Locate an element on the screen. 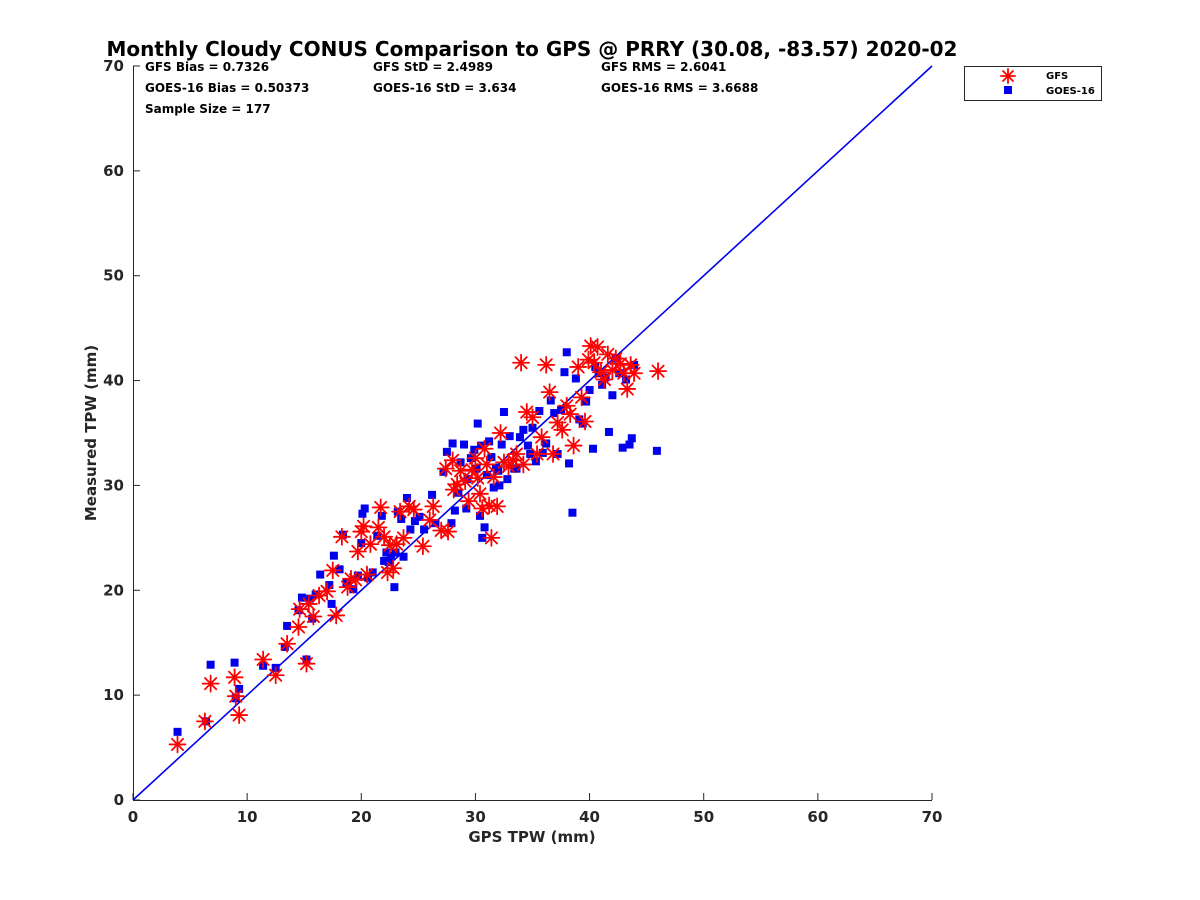 The image size is (1200, 900). legend-box is located at coordinates (1033, 83).